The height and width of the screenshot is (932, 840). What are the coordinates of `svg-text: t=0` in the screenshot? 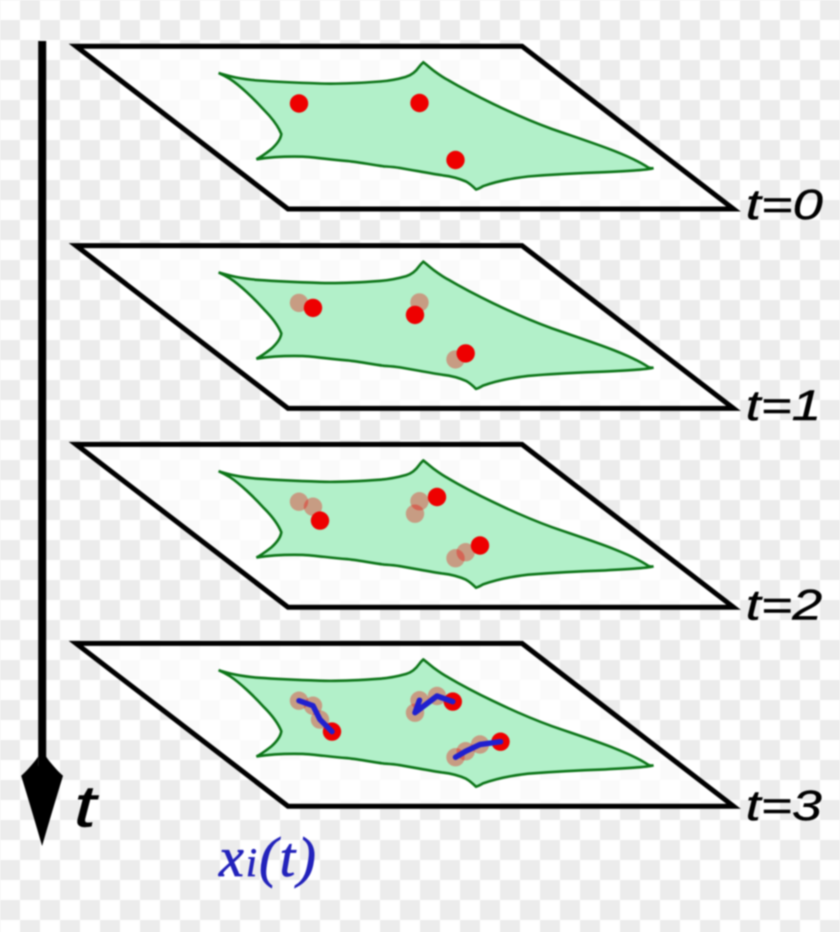 It's located at (784, 205).